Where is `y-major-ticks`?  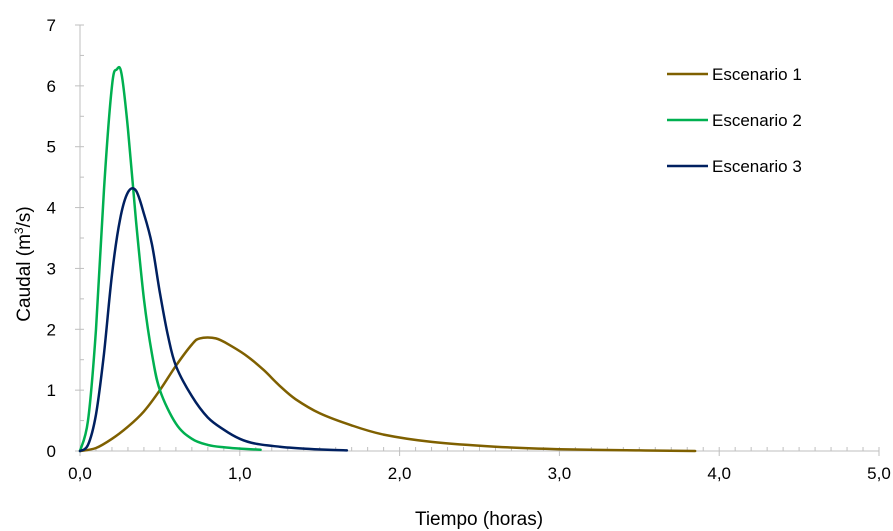
y-major-ticks is located at coordinates (77, 238).